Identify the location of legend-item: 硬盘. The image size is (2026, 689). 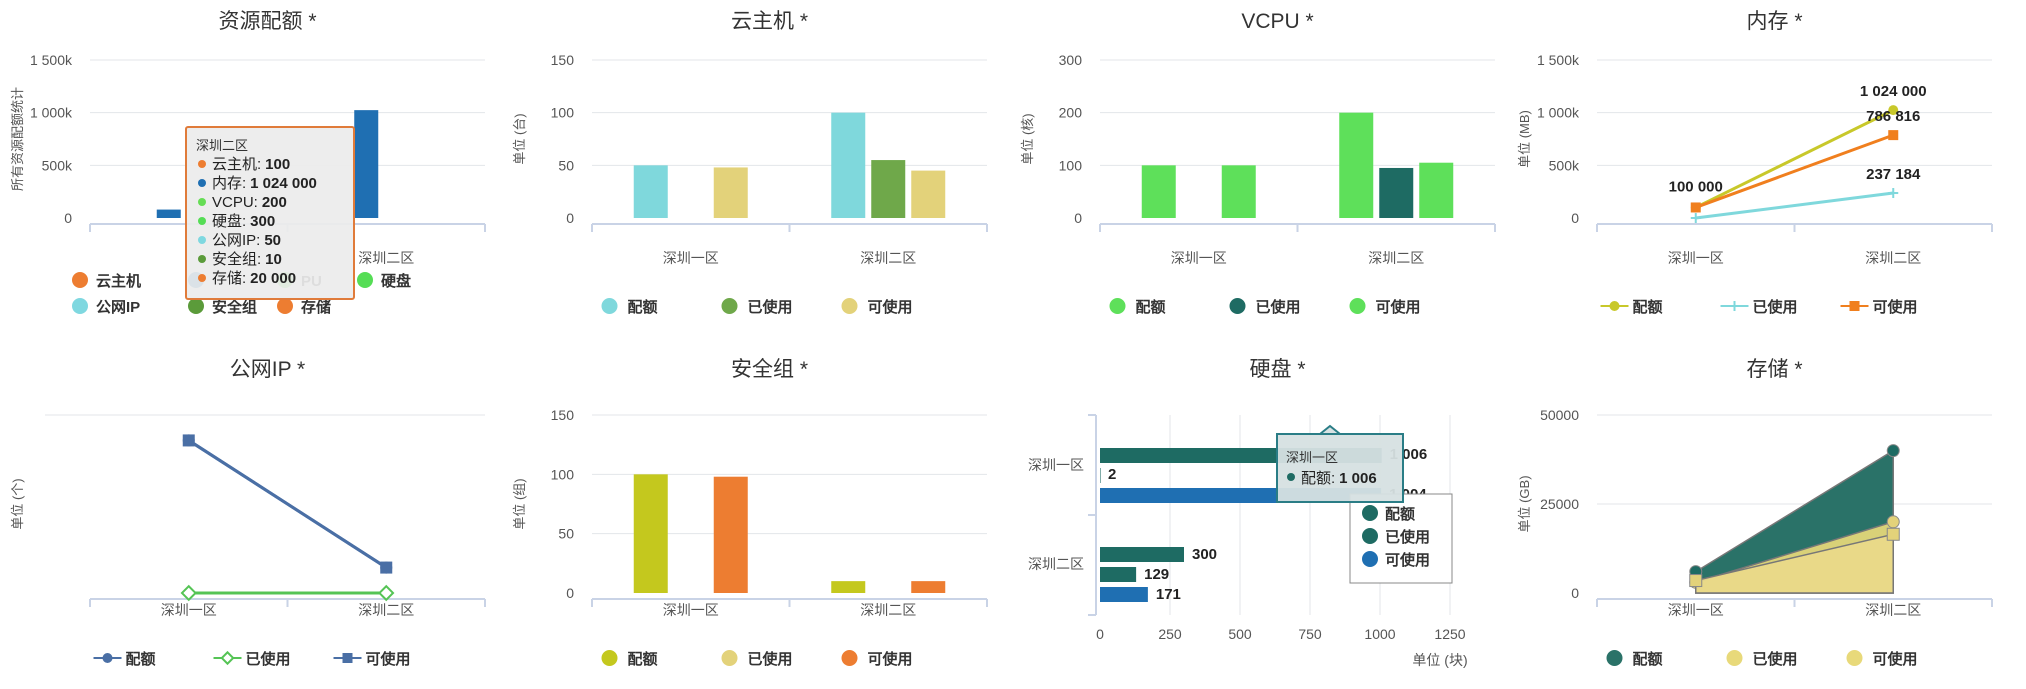
(384, 281).